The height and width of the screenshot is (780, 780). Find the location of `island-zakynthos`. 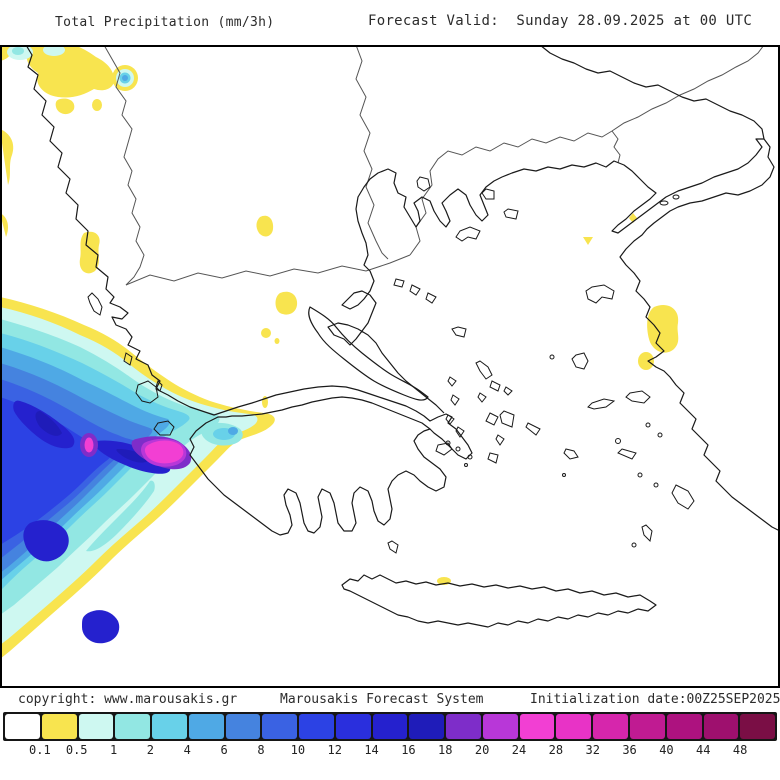

island-zakynthos is located at coordinates (164, 428).